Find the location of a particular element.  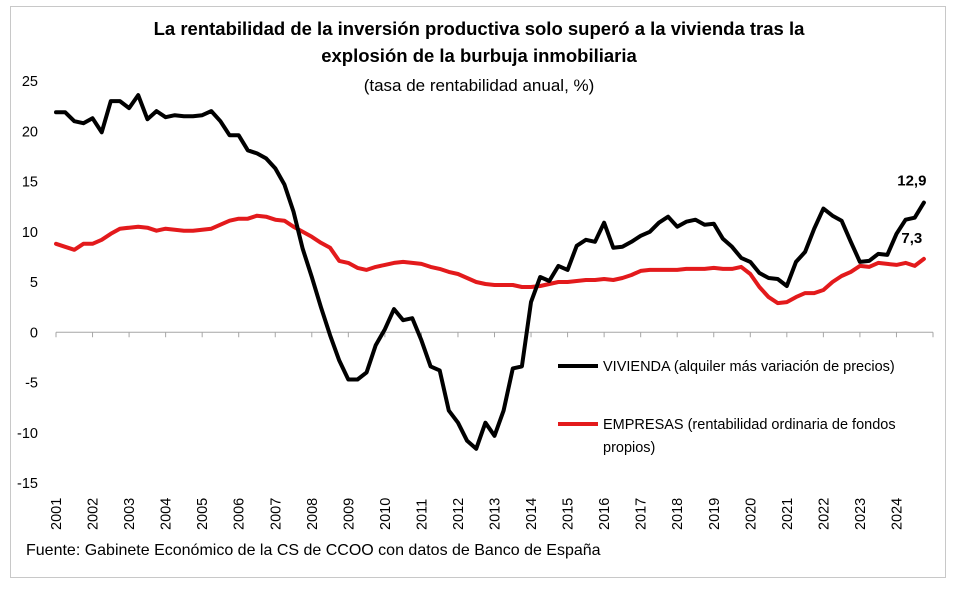

x-tick-label: 2003 is located at coordinates (130, 514).